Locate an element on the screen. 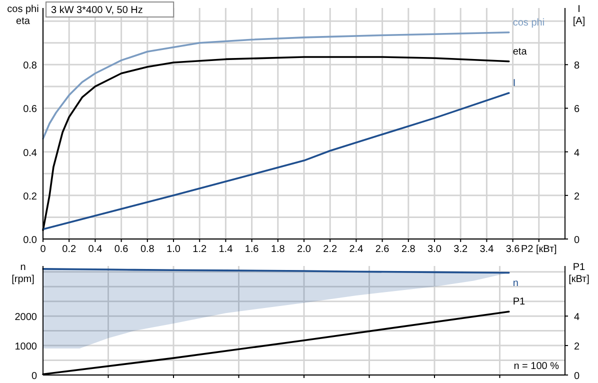 The width and height of the screenshot is (598, 383). x-tick-label: 2.6 is located at coordinates (382, 249).